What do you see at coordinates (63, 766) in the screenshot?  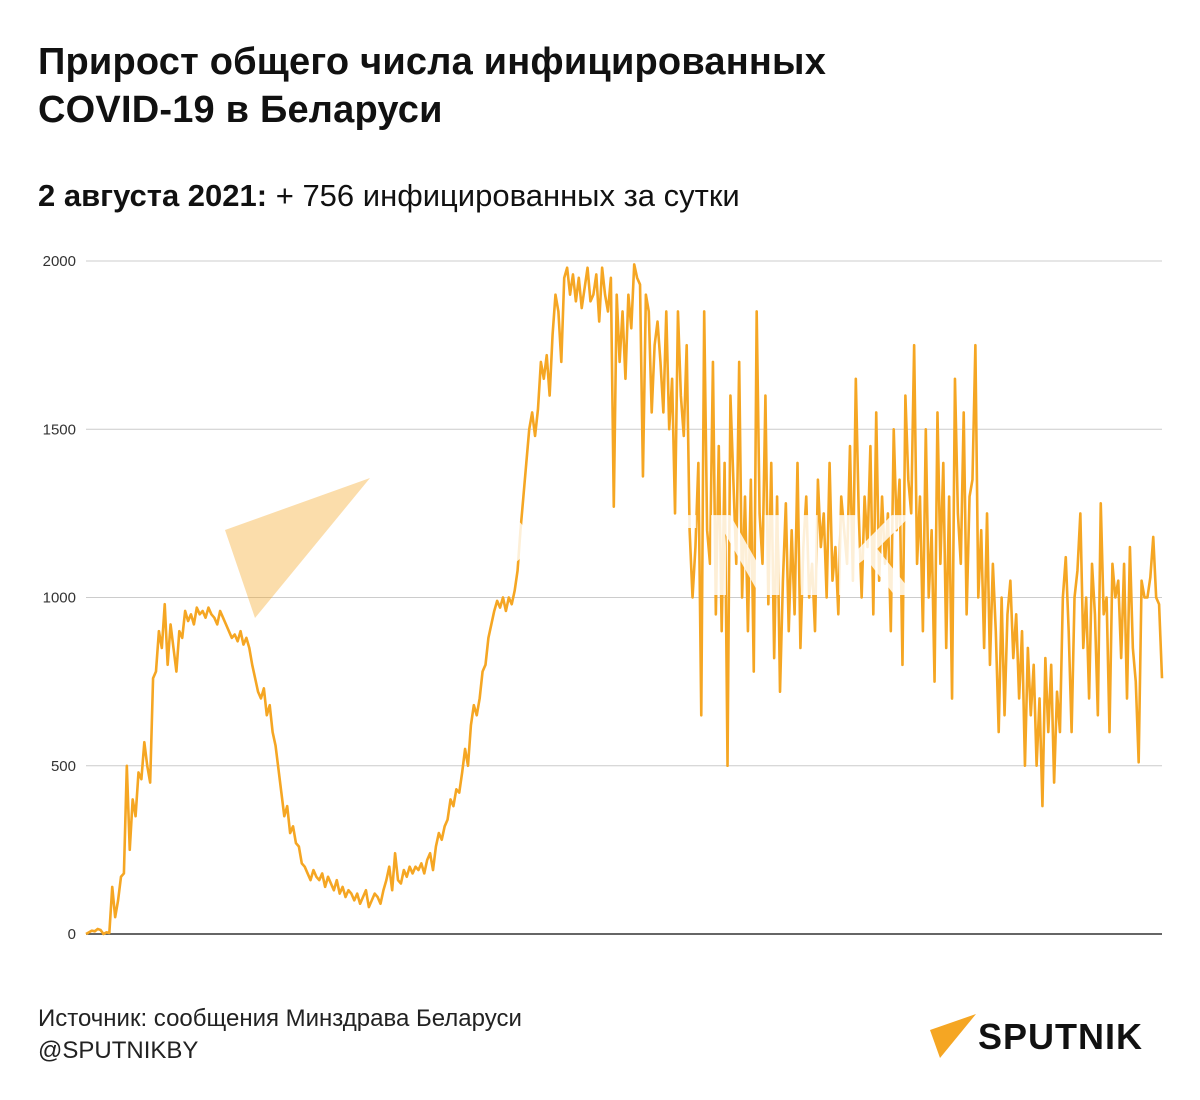 I see `y-tick-label-500: 500` at bounding box center [63, 766].